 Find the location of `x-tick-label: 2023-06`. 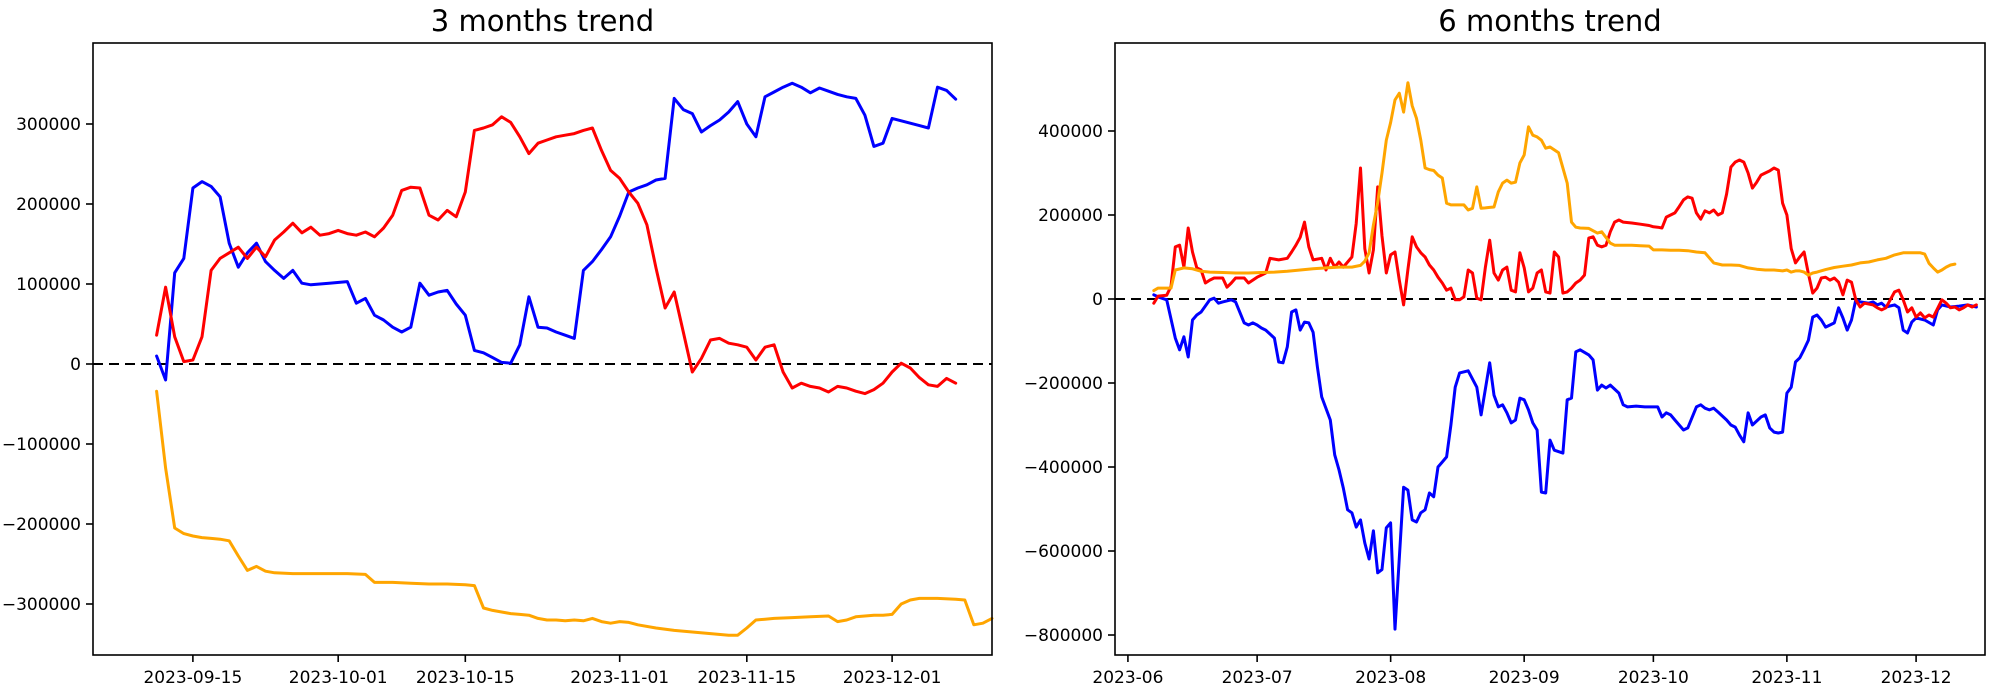

x-tick-label: 2023-06 is located at coordinates (1127, 678).